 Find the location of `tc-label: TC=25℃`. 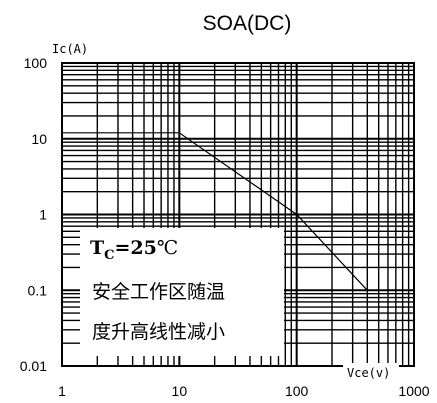

tc-label: TC=25℃ is located at coordinates (134, 250).